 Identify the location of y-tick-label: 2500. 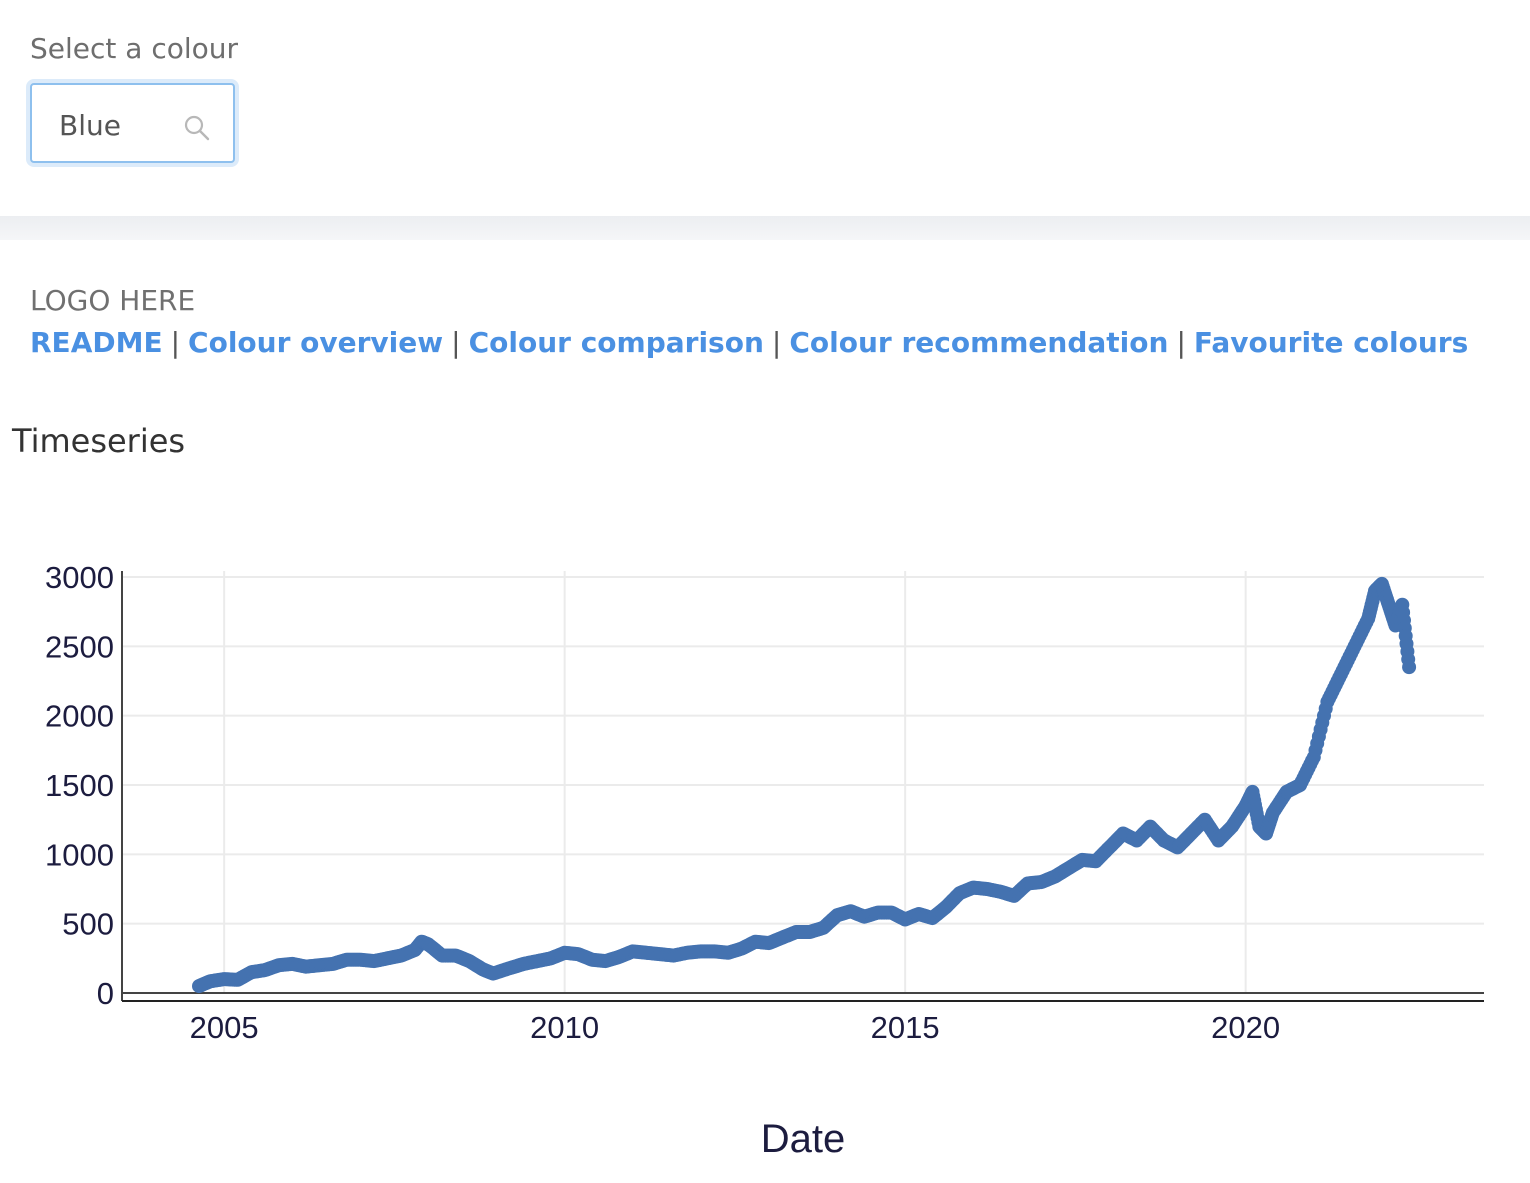
(79, 646).